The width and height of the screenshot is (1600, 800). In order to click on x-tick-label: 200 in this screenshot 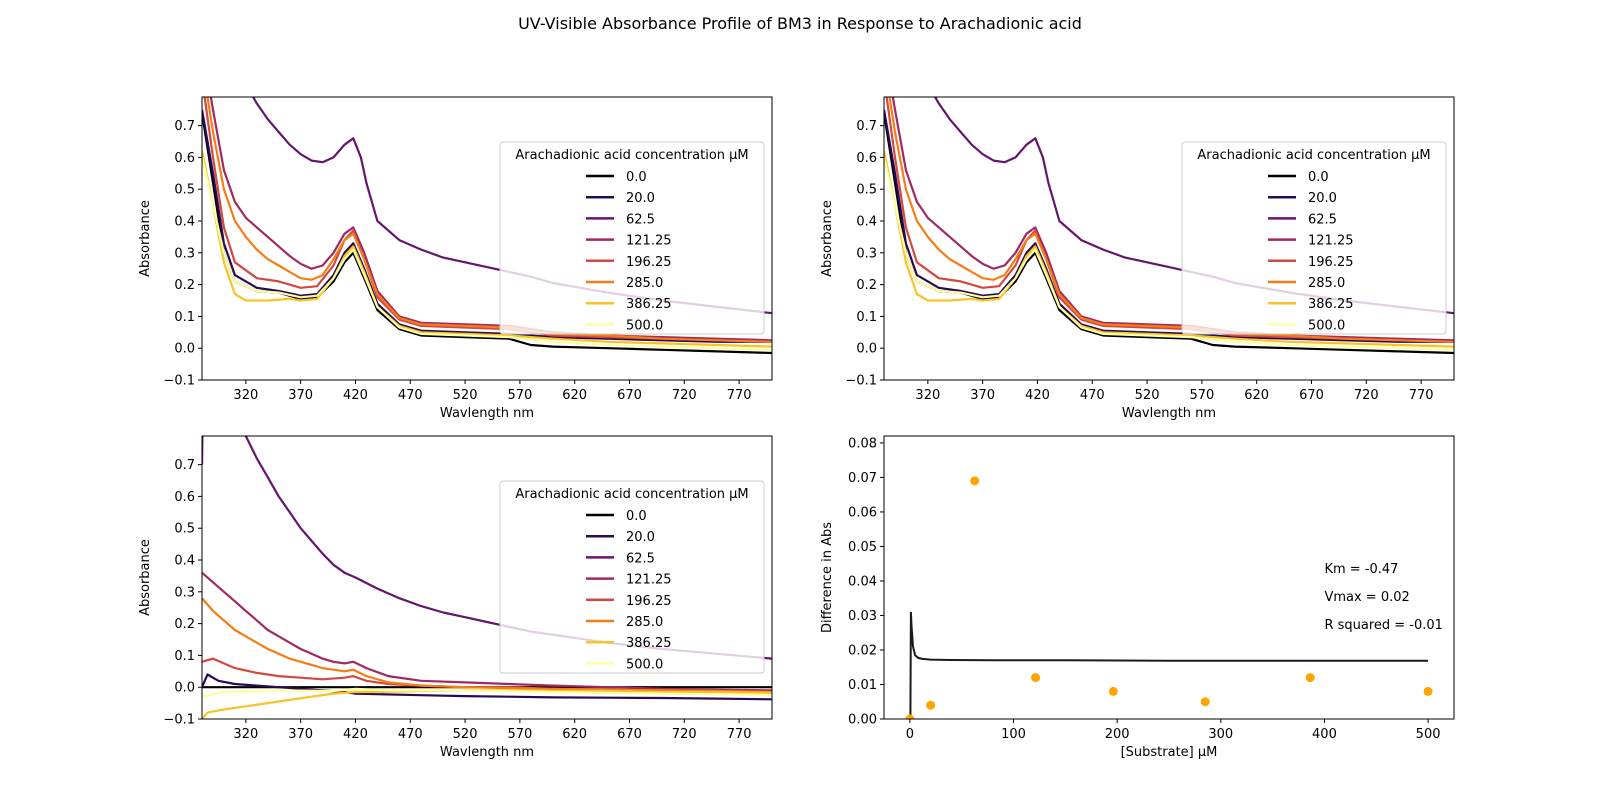, I will do `click(1117, 734)`.